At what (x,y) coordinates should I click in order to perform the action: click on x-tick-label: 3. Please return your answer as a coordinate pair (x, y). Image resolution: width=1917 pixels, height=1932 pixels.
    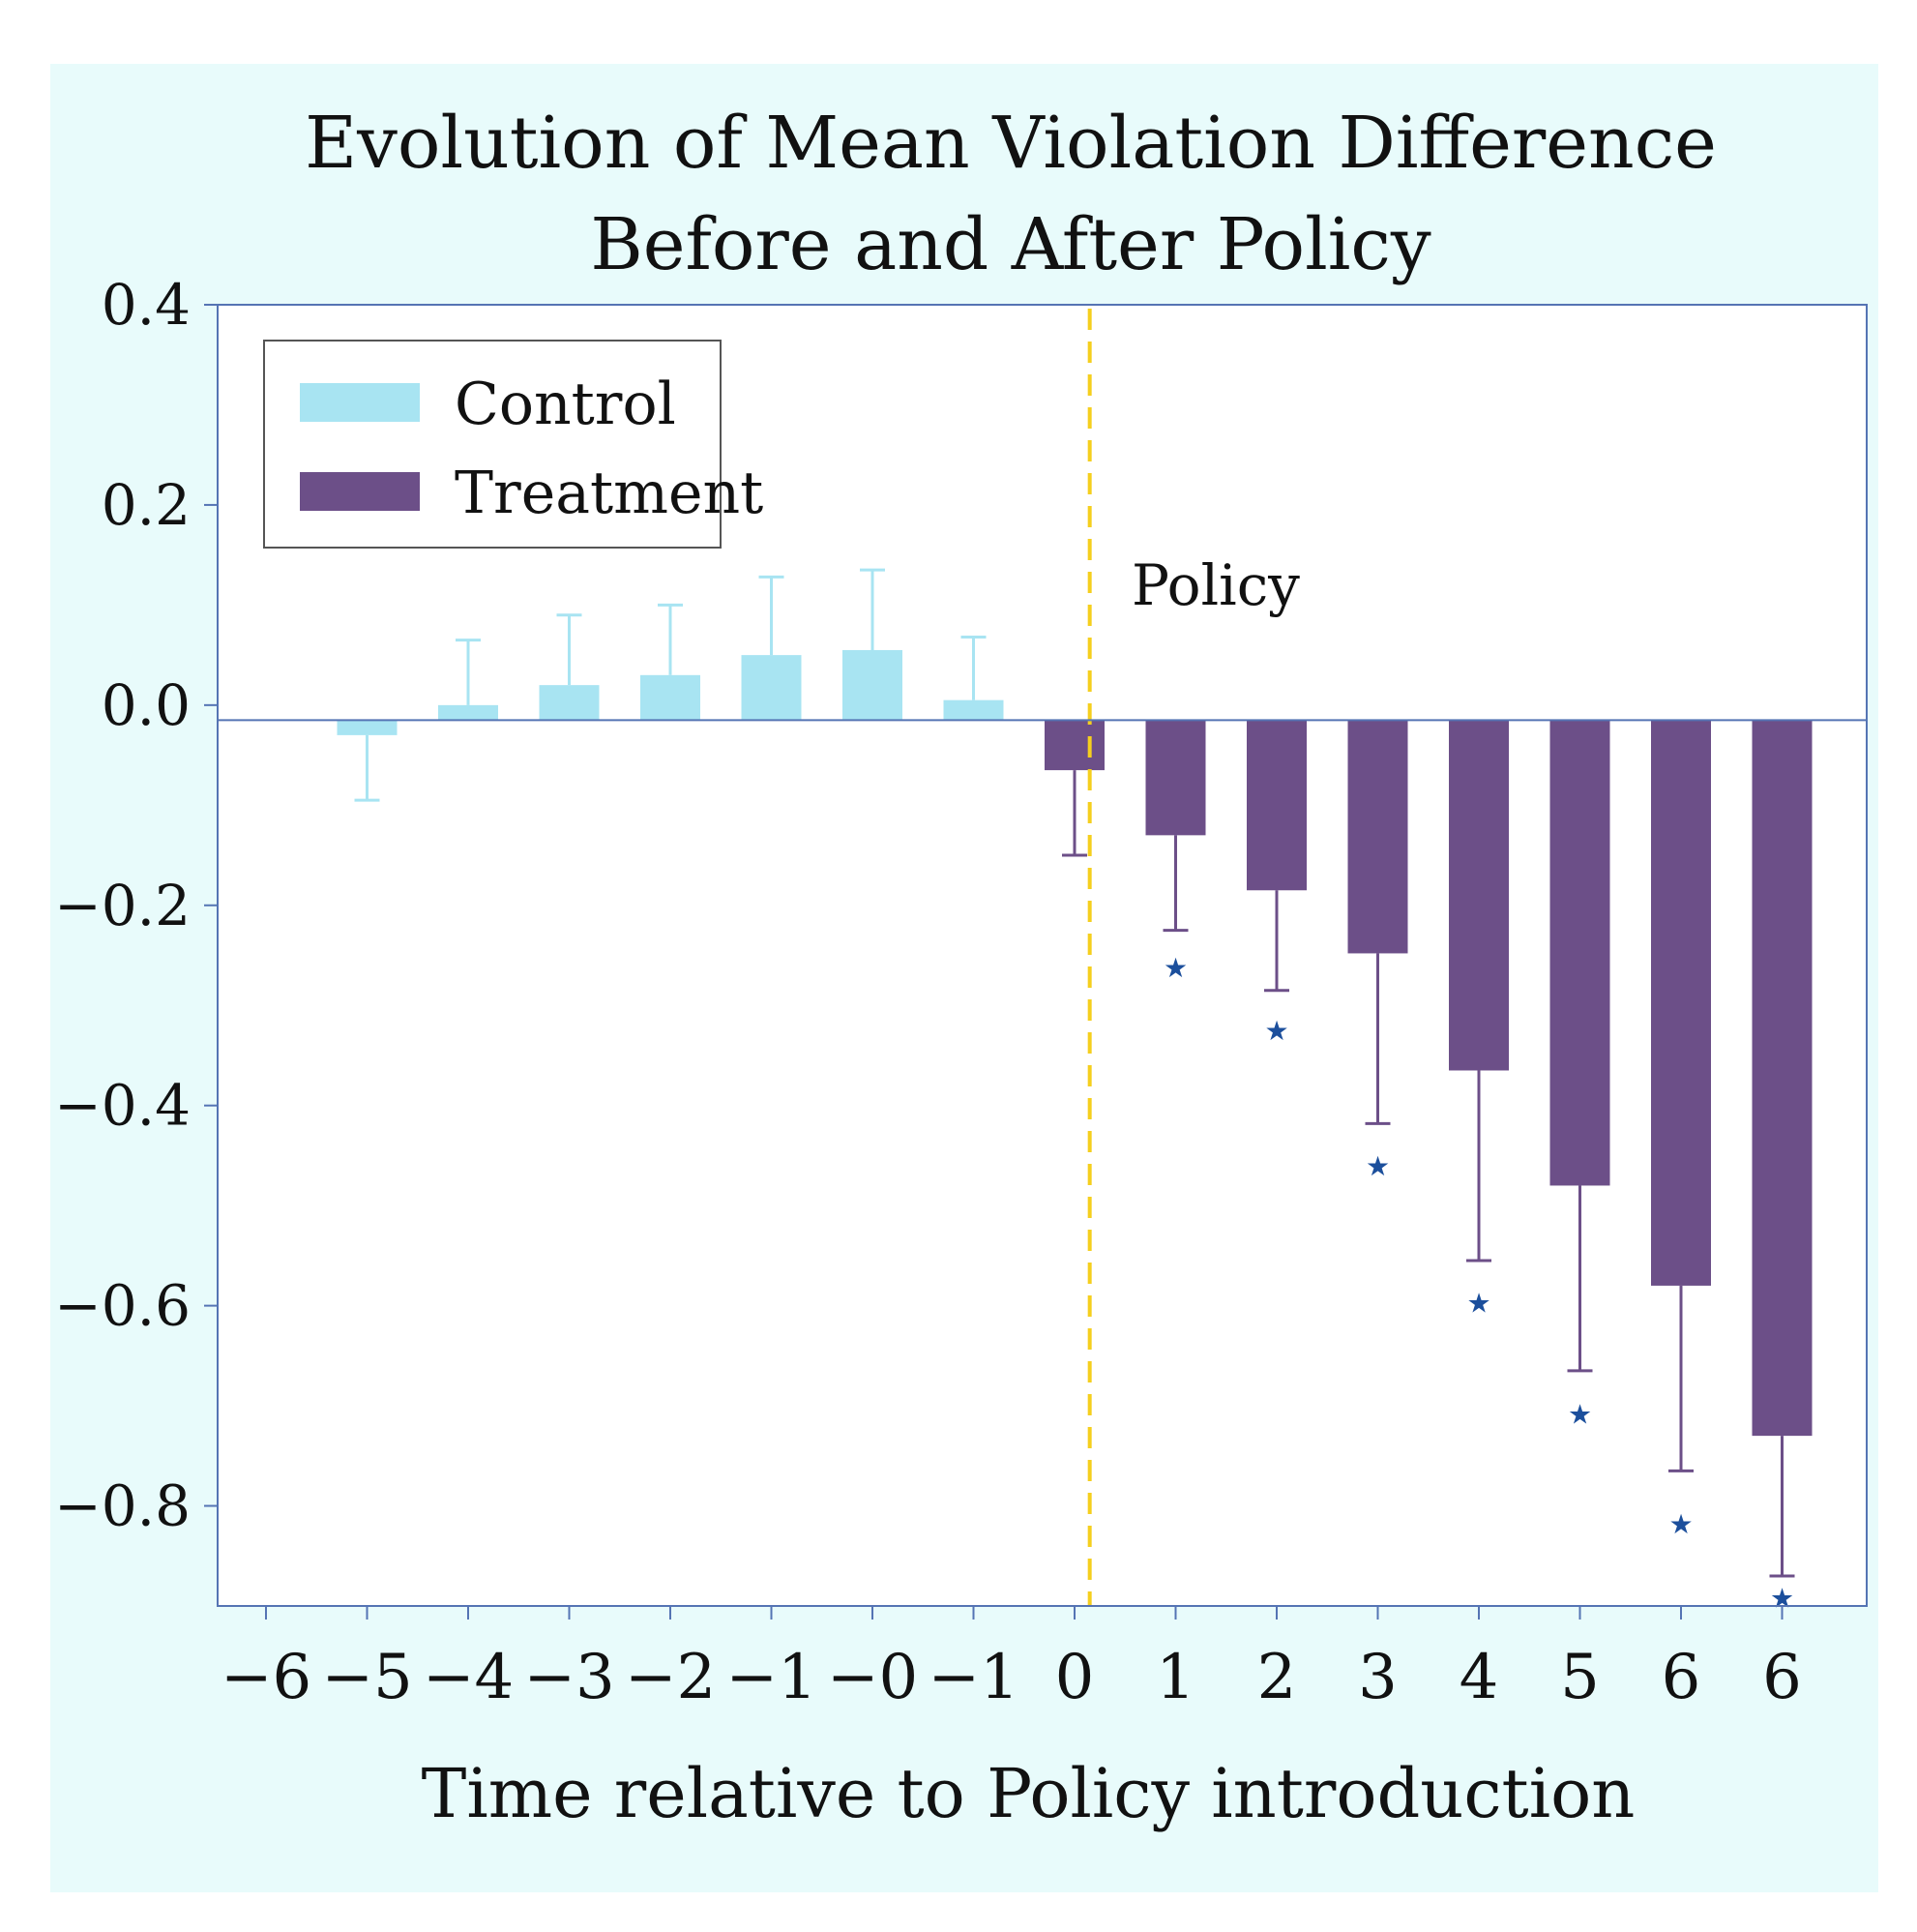
    Looking at the image, I should click on (1378, 1677).